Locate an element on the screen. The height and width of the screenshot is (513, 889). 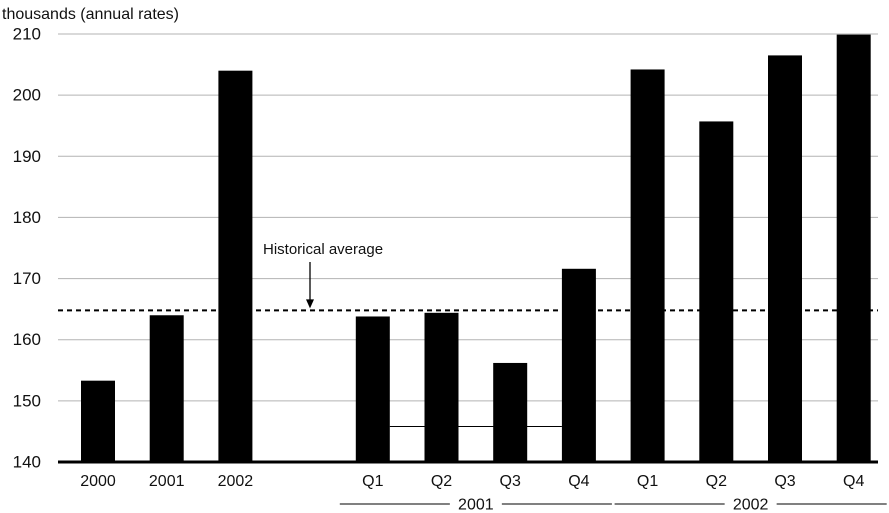
group-label: 2001 is located at coordinates (476, 505).